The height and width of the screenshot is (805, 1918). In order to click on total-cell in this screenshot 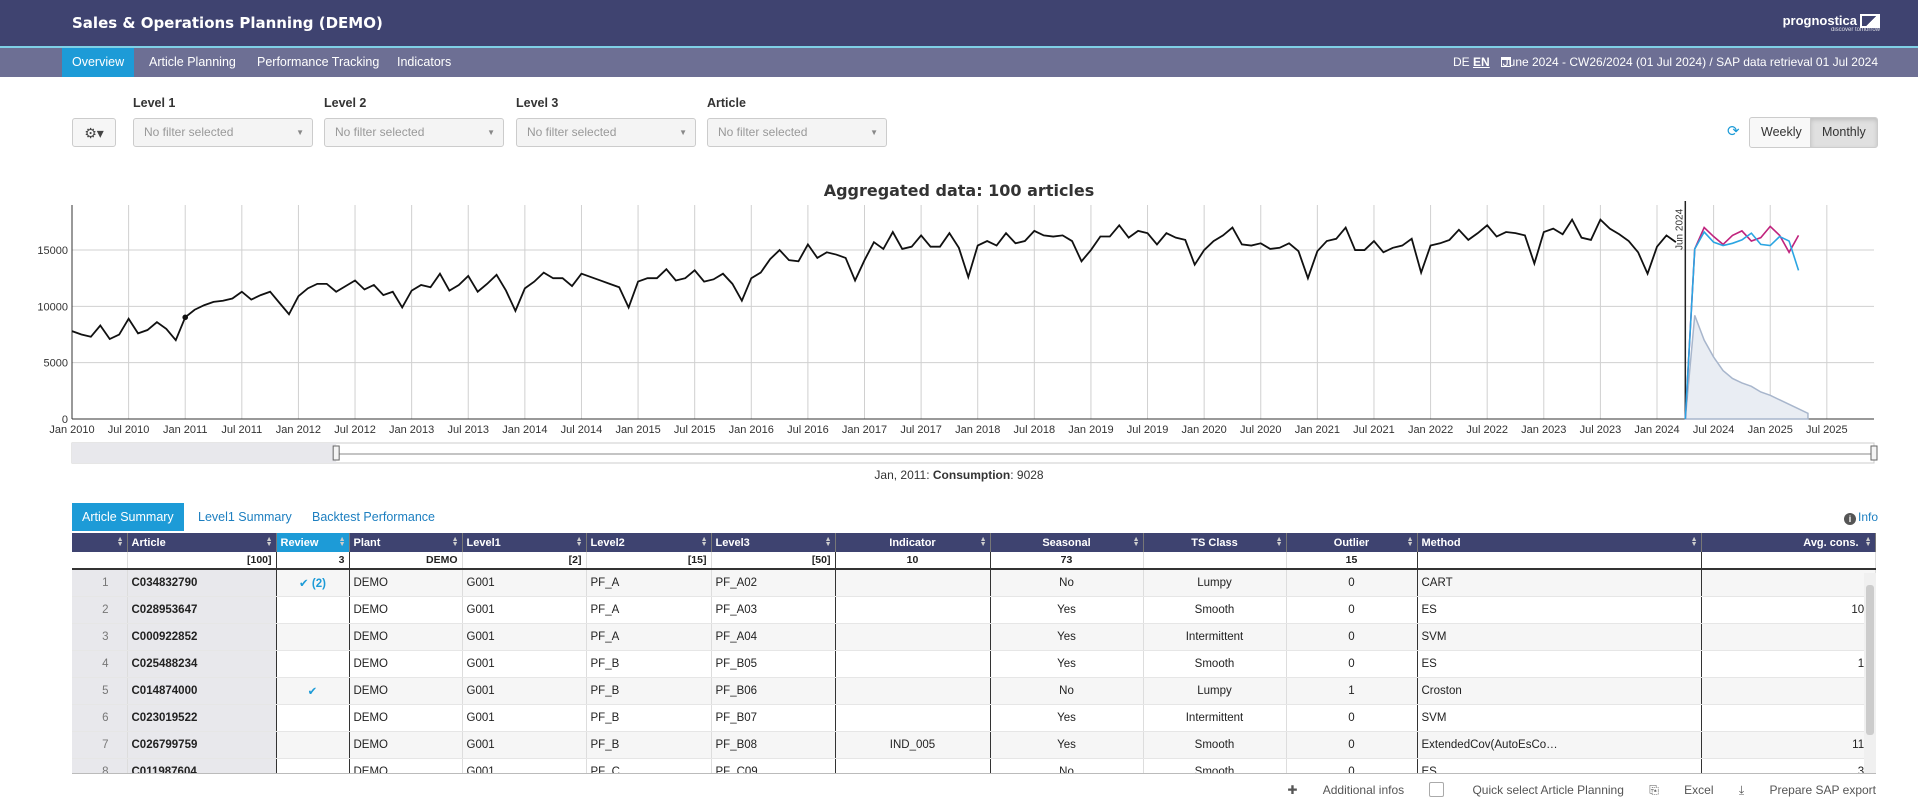, I will do `click(1559, 561)`.